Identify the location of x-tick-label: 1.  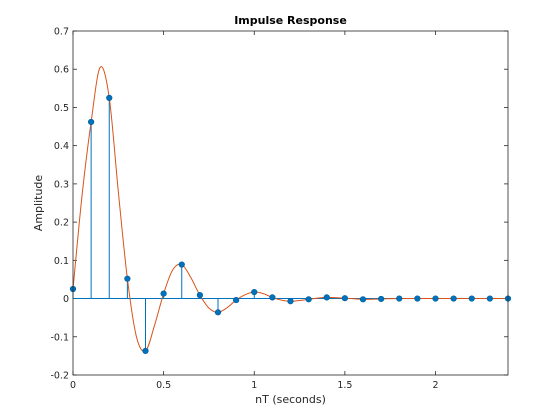
(254, 385).